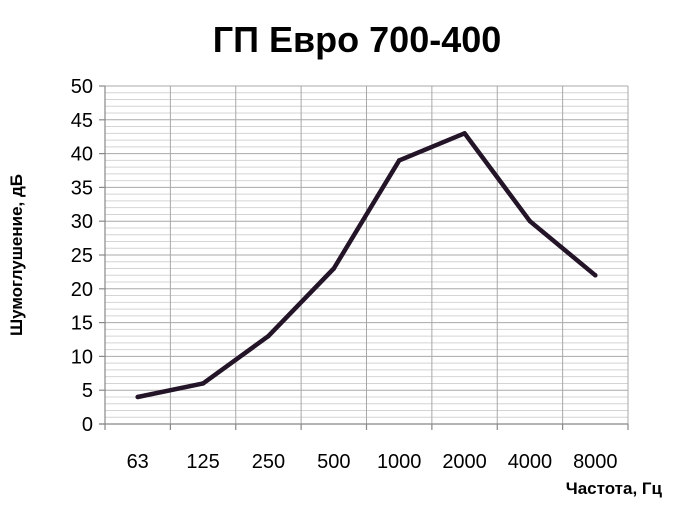  I want to click on y-tick-label: 30, so click(82, 222).